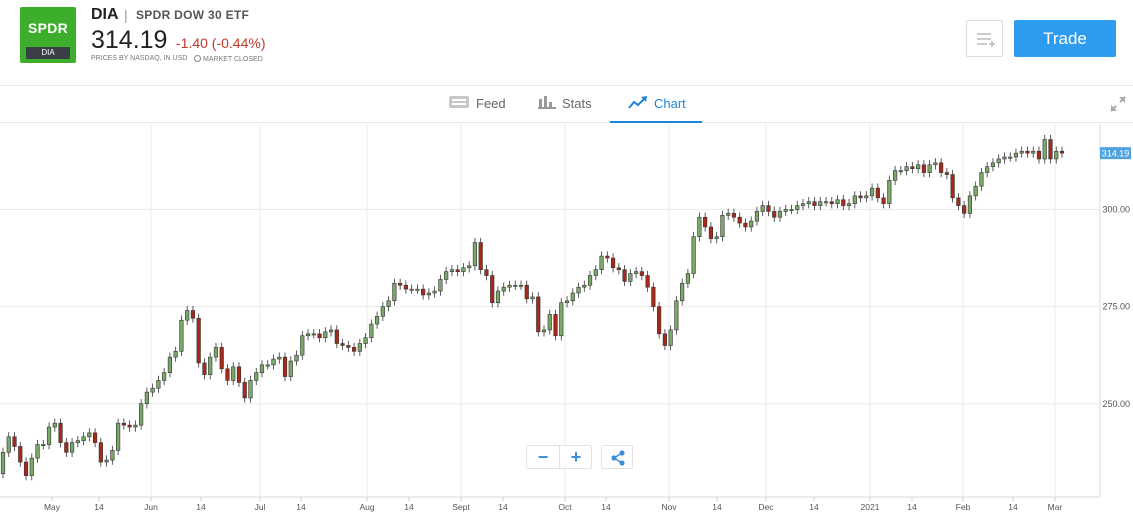 Image resolution: width=1133 pixels, height=519 pixels. Describe the element at coordinates (459, 105) in the screenshot. I see `feed-icon` at that location.